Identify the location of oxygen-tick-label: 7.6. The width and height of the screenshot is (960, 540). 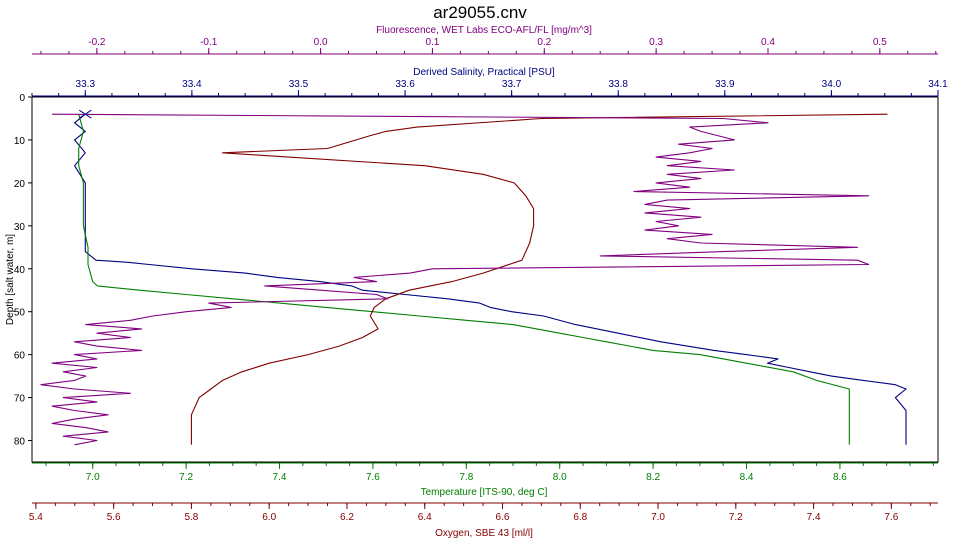
(891, 517).